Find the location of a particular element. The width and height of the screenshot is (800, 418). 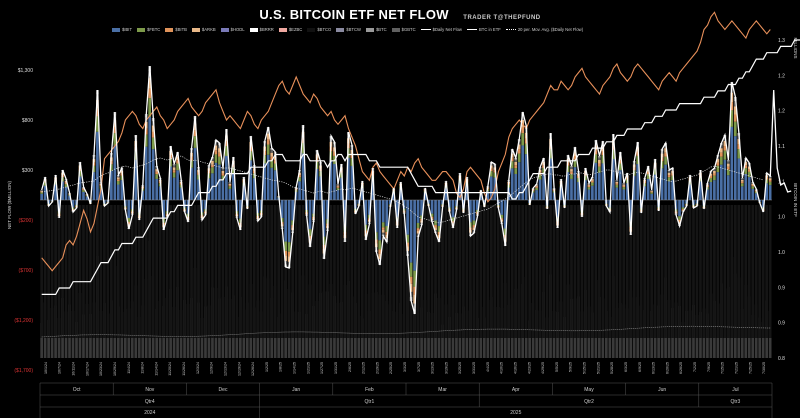

quarter-label: Qtr1 is located at coordinates (370, 402).